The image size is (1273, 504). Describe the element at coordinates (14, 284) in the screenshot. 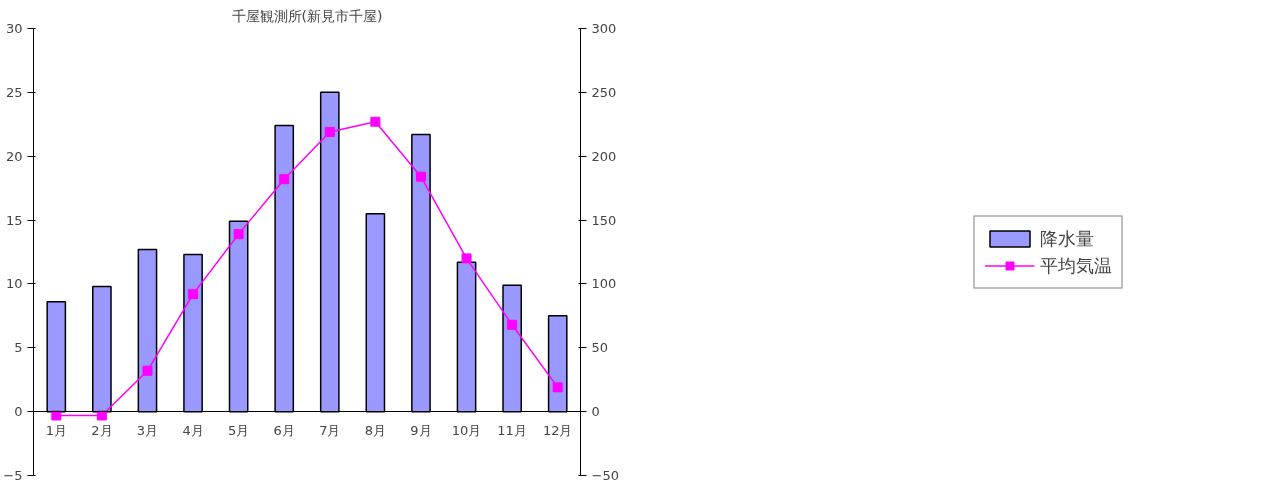

I see `y-tick-label: 10` at that location.